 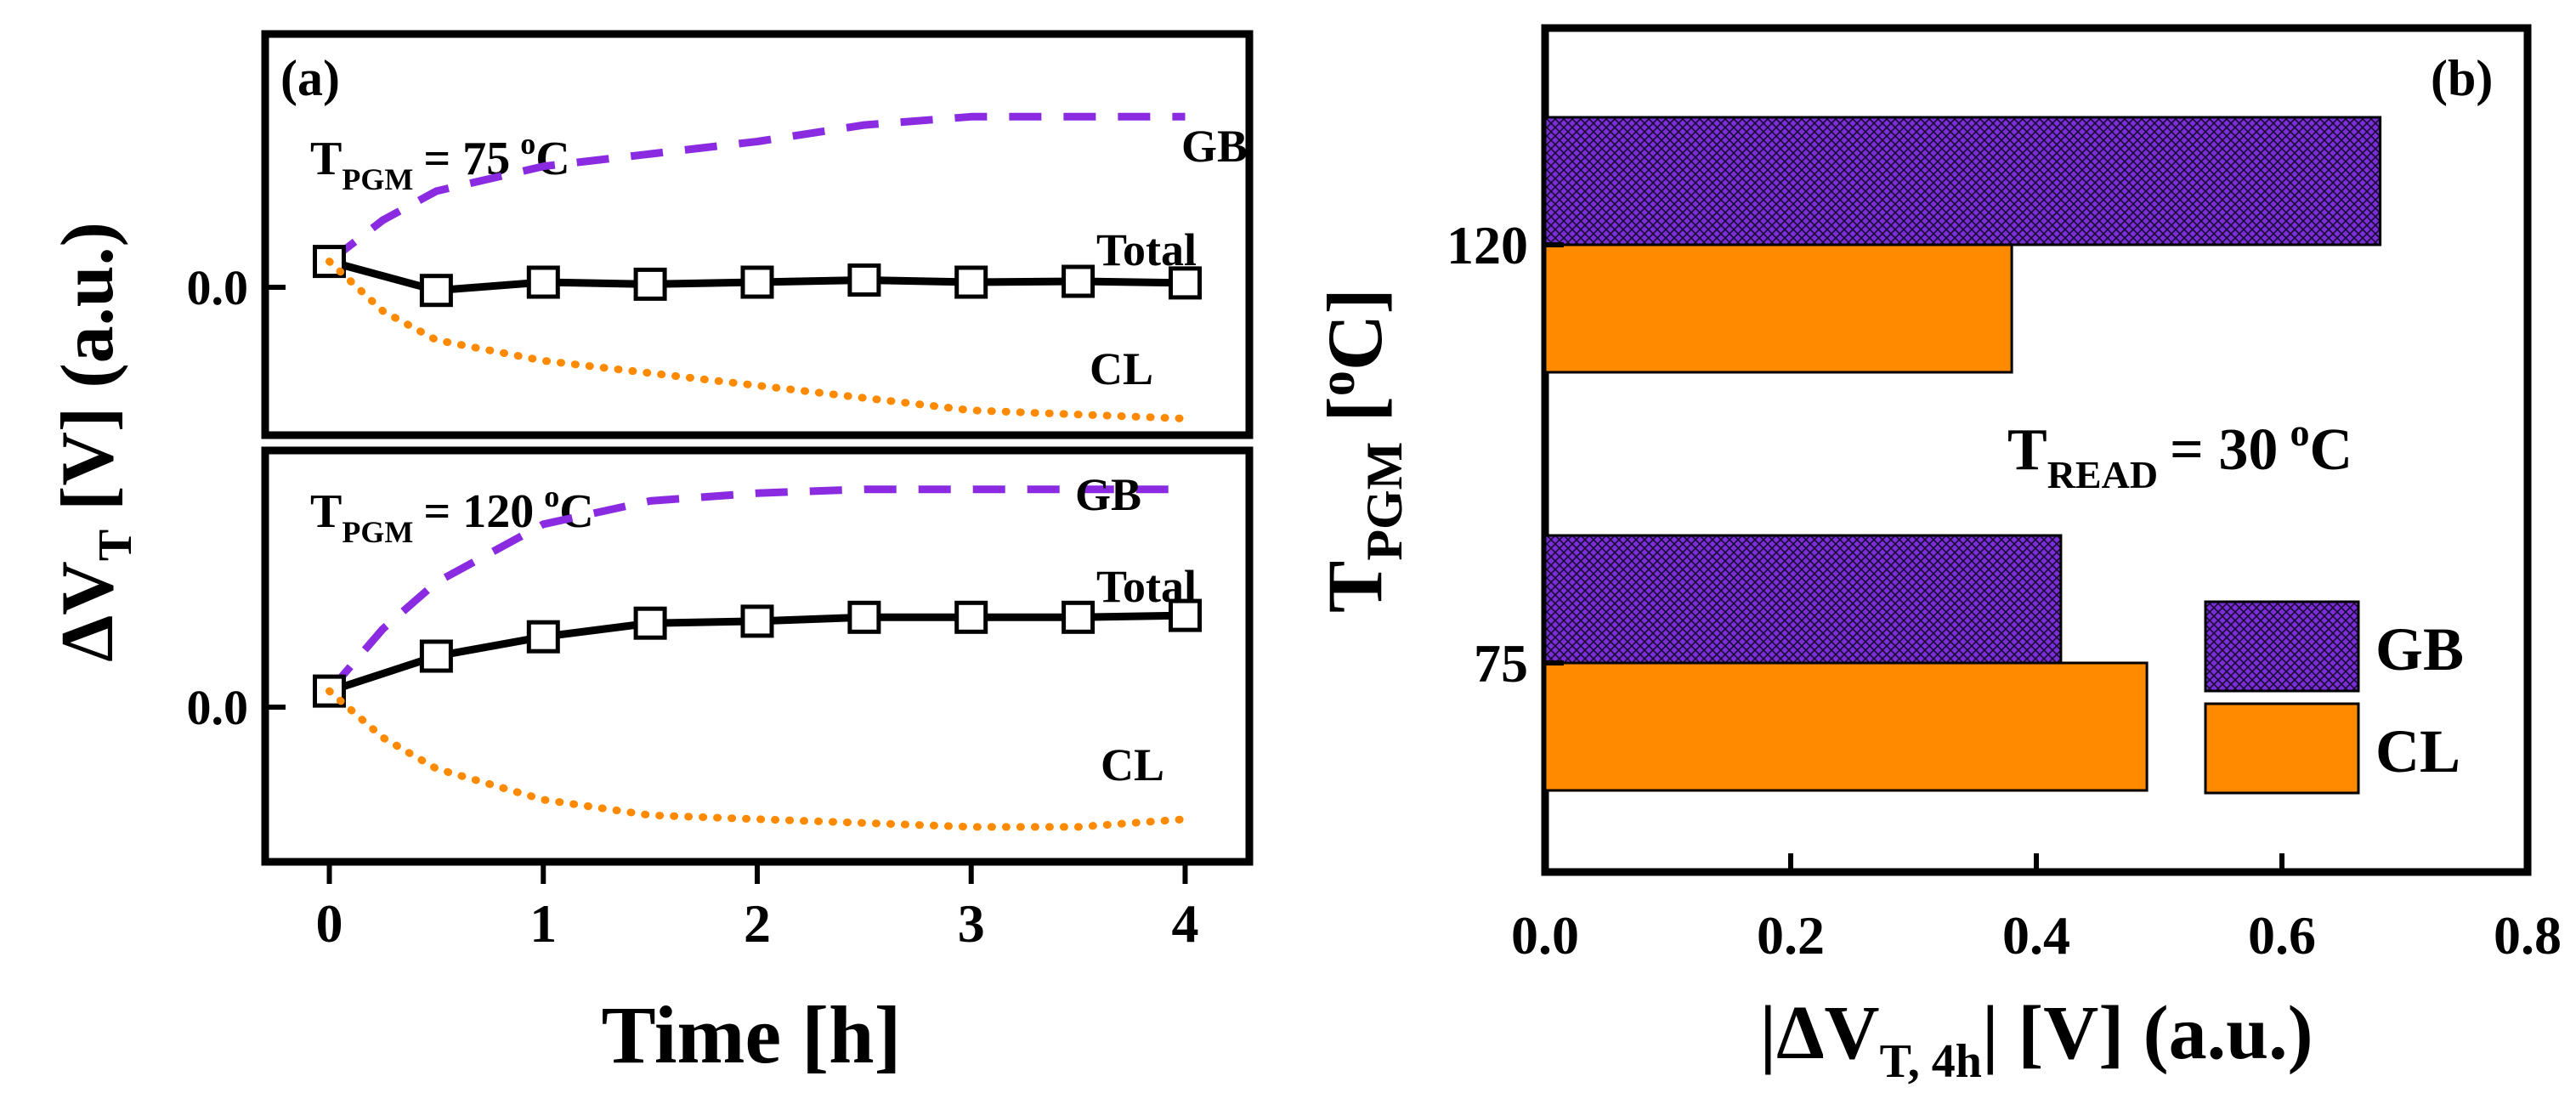 What do you see at coordinates (757, 759) in the screenshot?
I see `panel-a-bottom-cl-line` at bounding box center [757, 759].